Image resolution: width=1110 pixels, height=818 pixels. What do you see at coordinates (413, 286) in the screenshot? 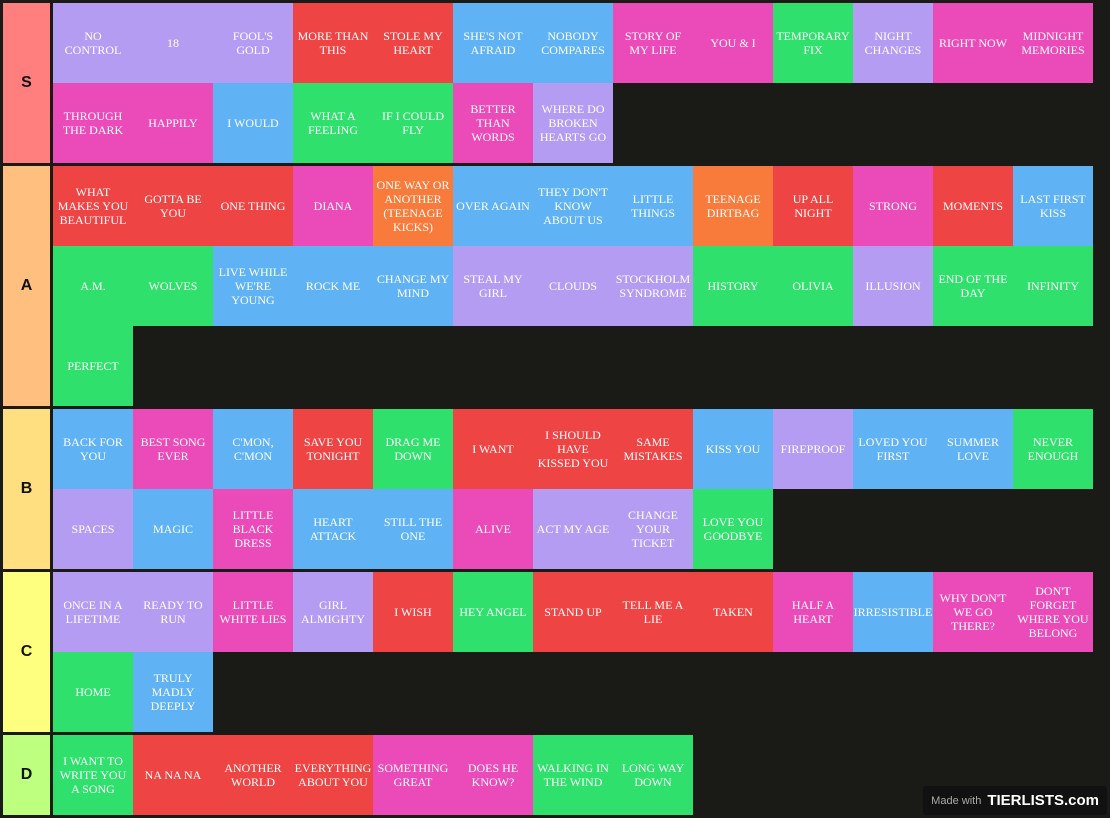
I see `tier-item: CHANGE MY MIND` at bounding box center [413, 286].